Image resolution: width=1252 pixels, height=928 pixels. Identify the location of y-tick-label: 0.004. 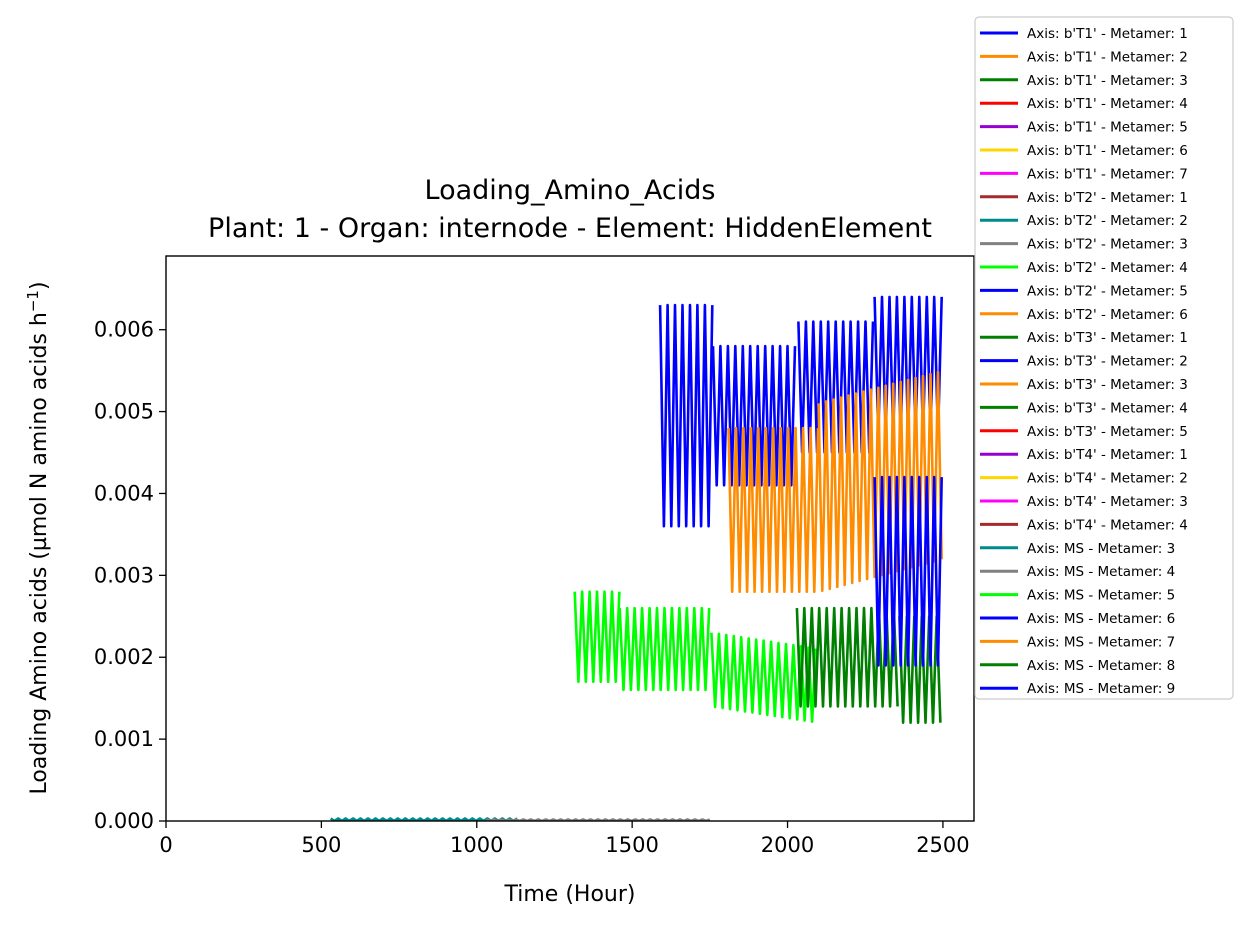
(124, 493).